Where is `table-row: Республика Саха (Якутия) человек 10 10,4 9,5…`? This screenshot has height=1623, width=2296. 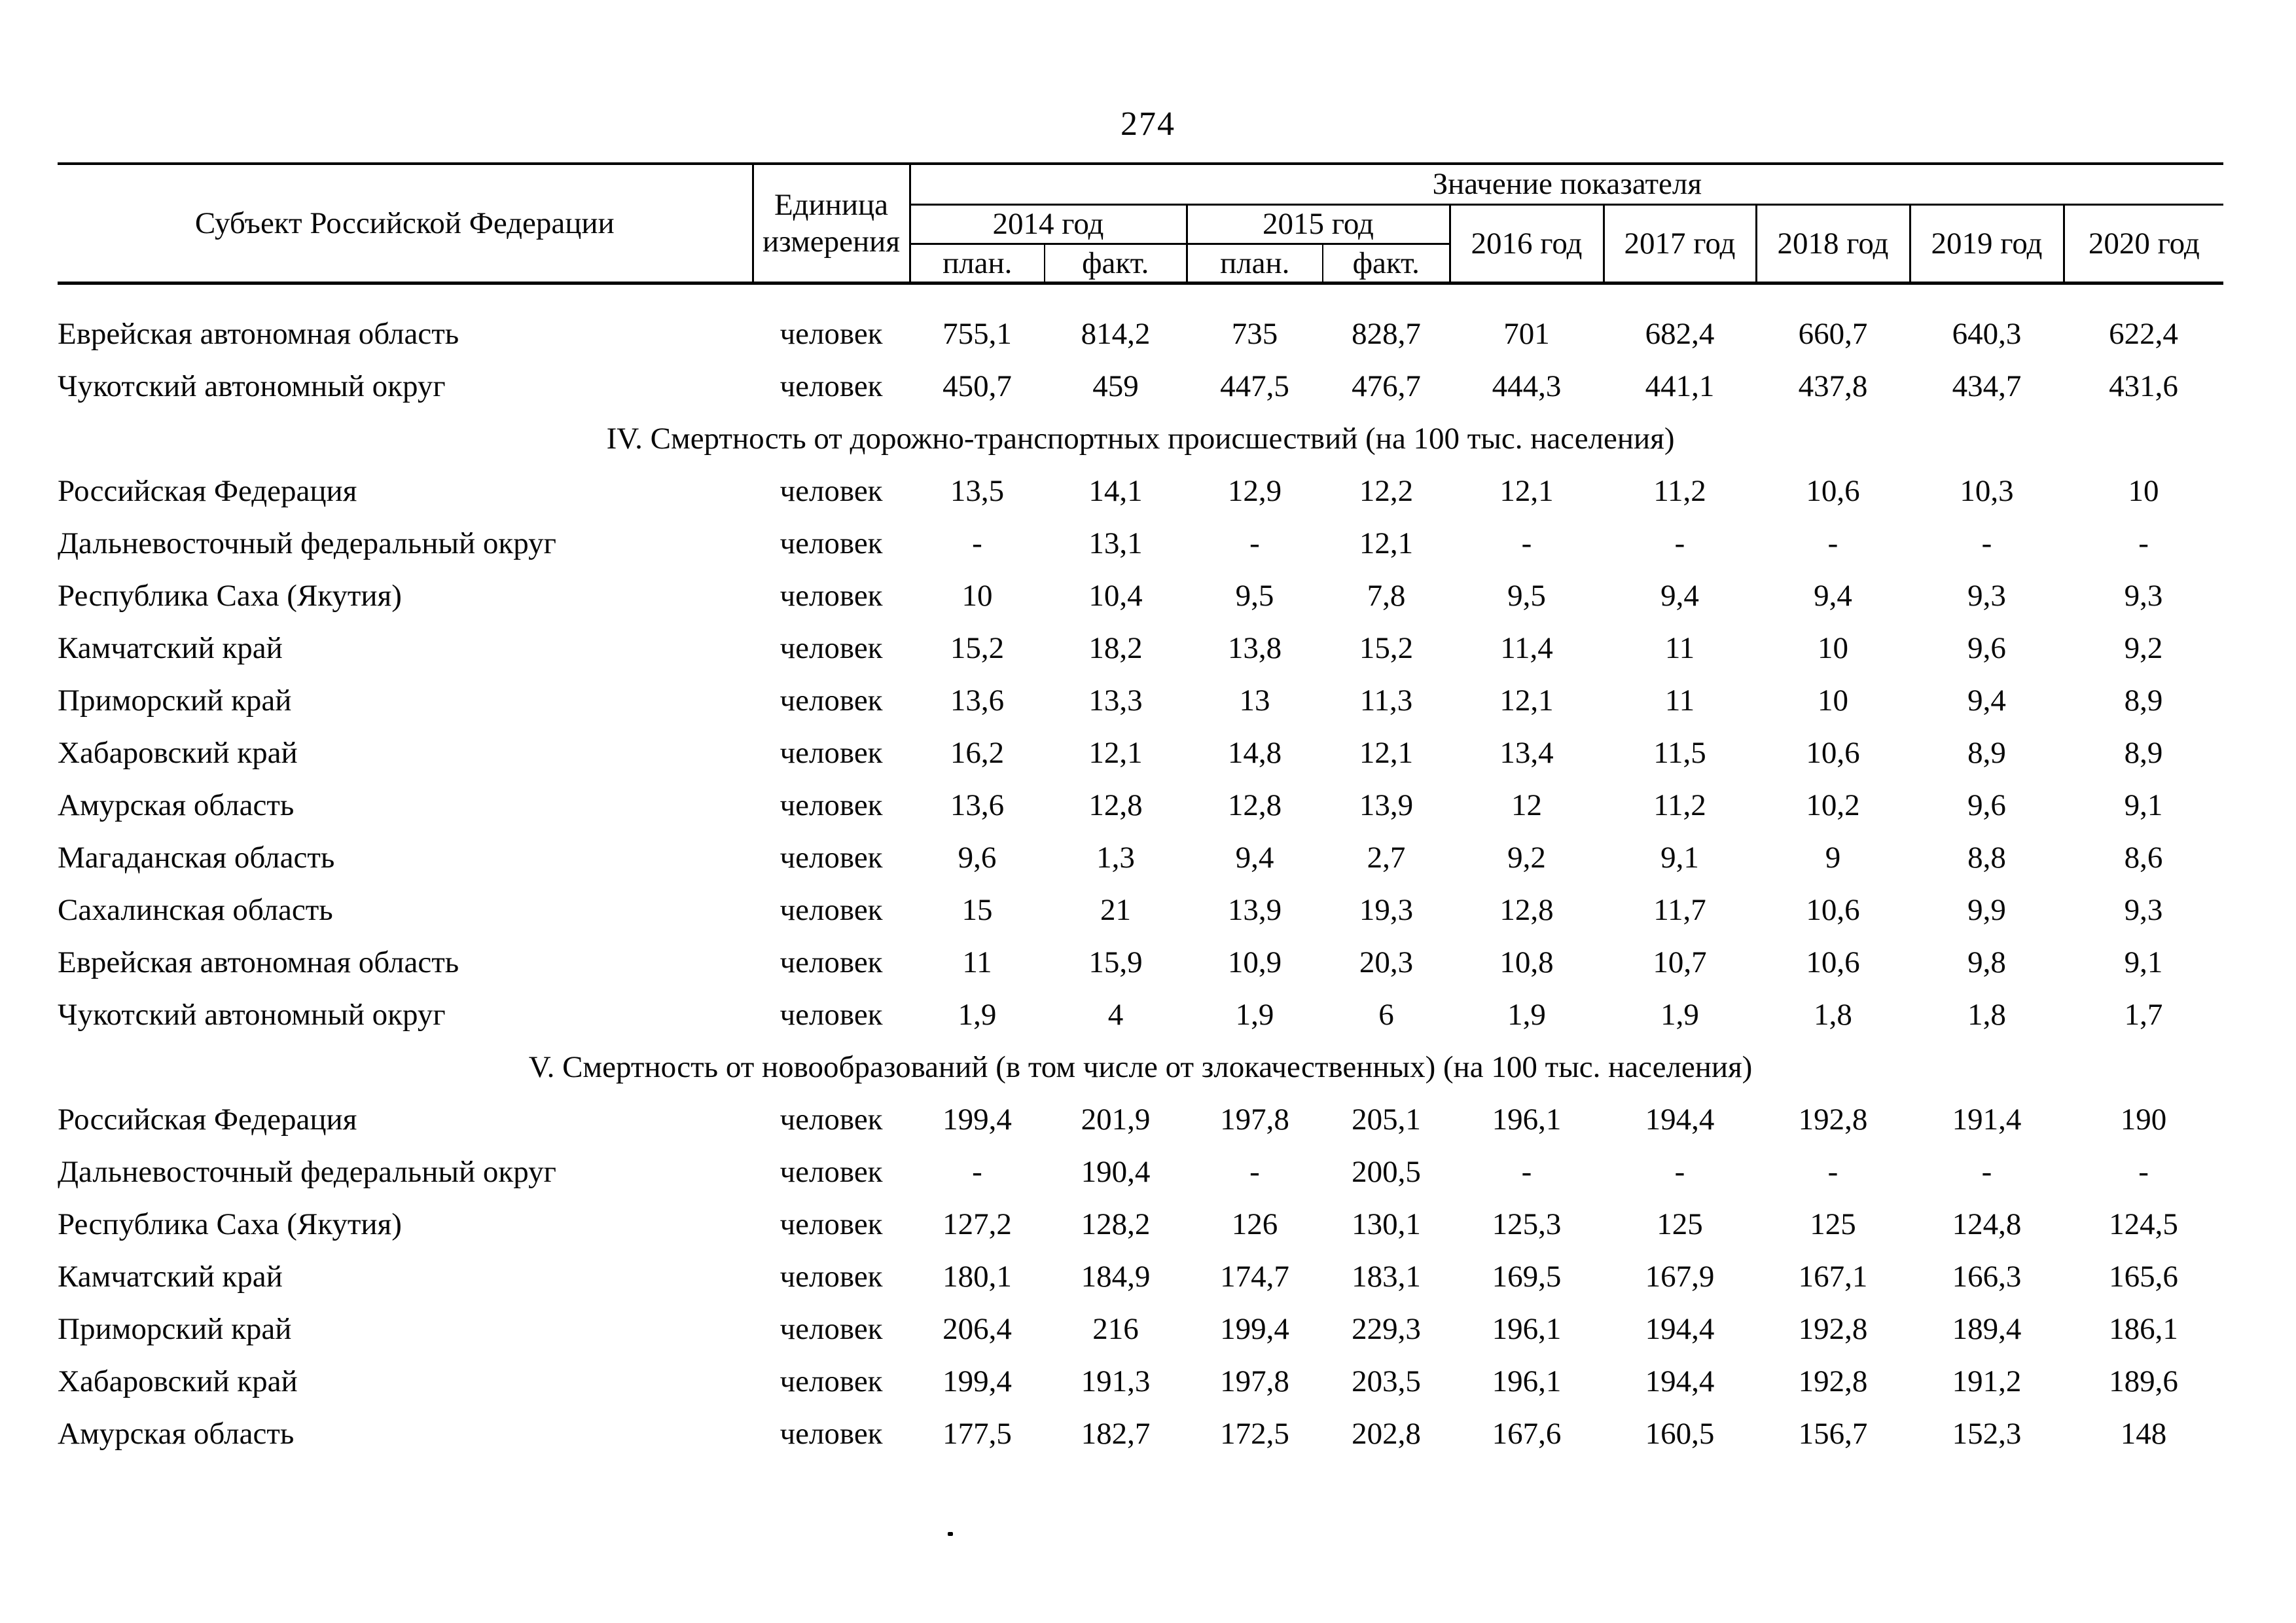
table-row: Республика Саха (Якутия) человек 10 10,4 9,5… is located at coordinates (1140, 596).